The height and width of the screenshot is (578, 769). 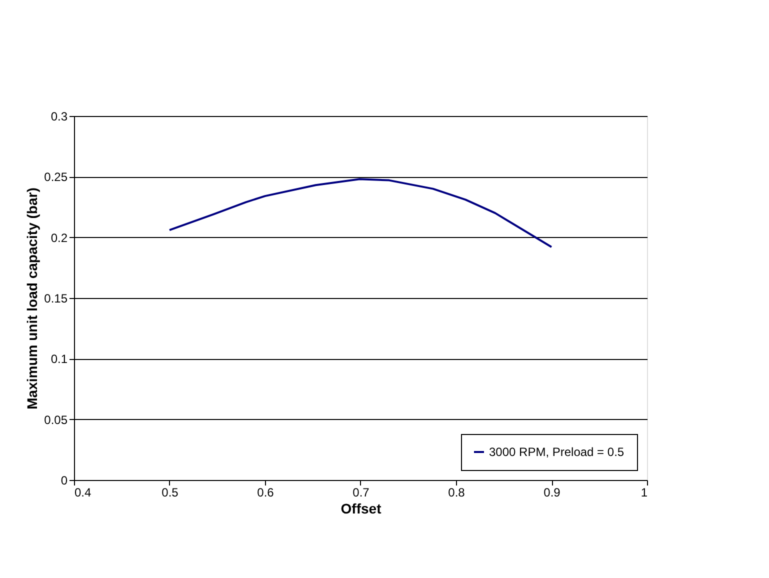 I want to click on x-axis-title: Offset, so click(x=361, y=508).